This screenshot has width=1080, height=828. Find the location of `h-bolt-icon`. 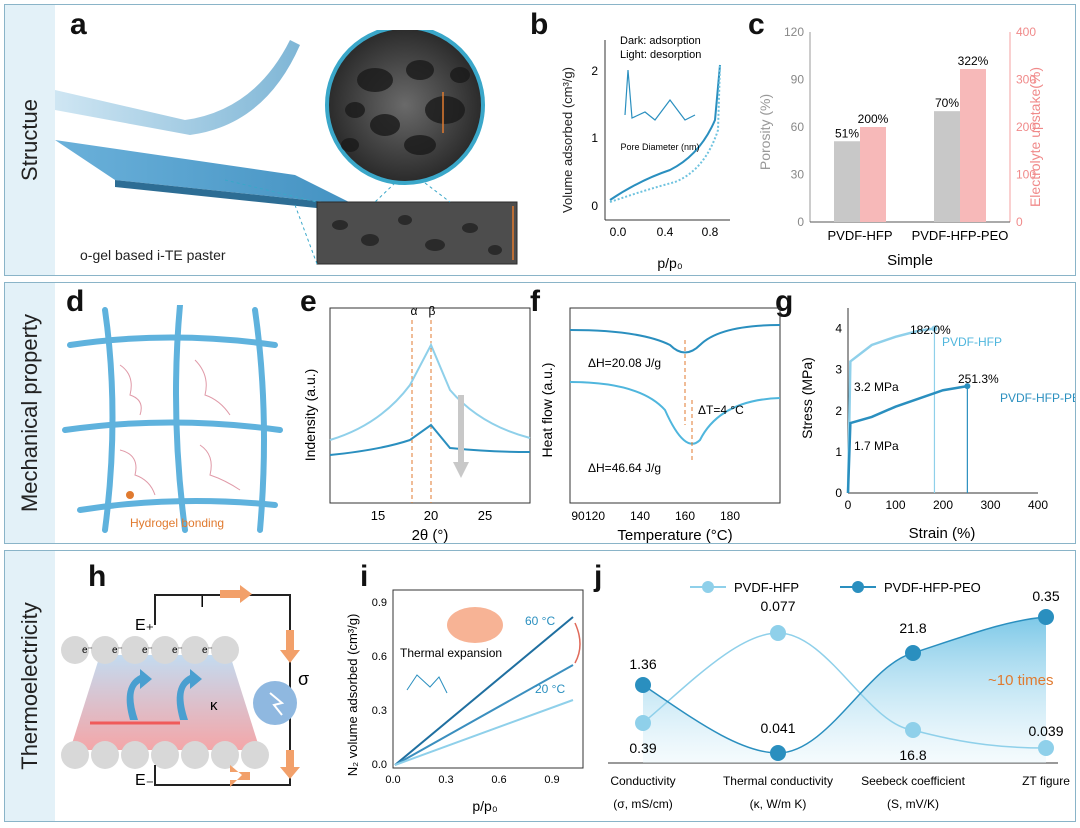

h-bolt-icon is located at coordinates (277, 704).